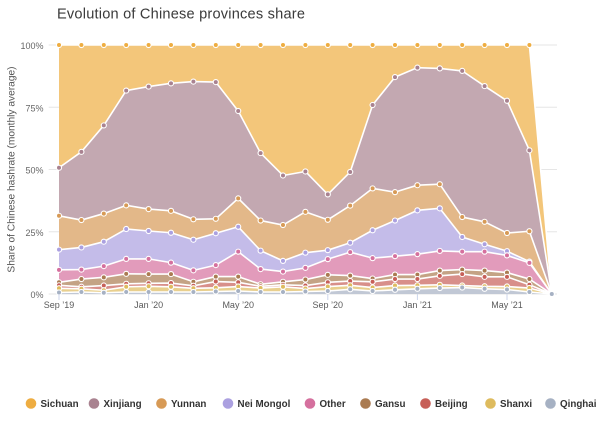 The width and height of the screenshot is (600, 424). I want to click on svg-text: May ’21, so click(507, 305).